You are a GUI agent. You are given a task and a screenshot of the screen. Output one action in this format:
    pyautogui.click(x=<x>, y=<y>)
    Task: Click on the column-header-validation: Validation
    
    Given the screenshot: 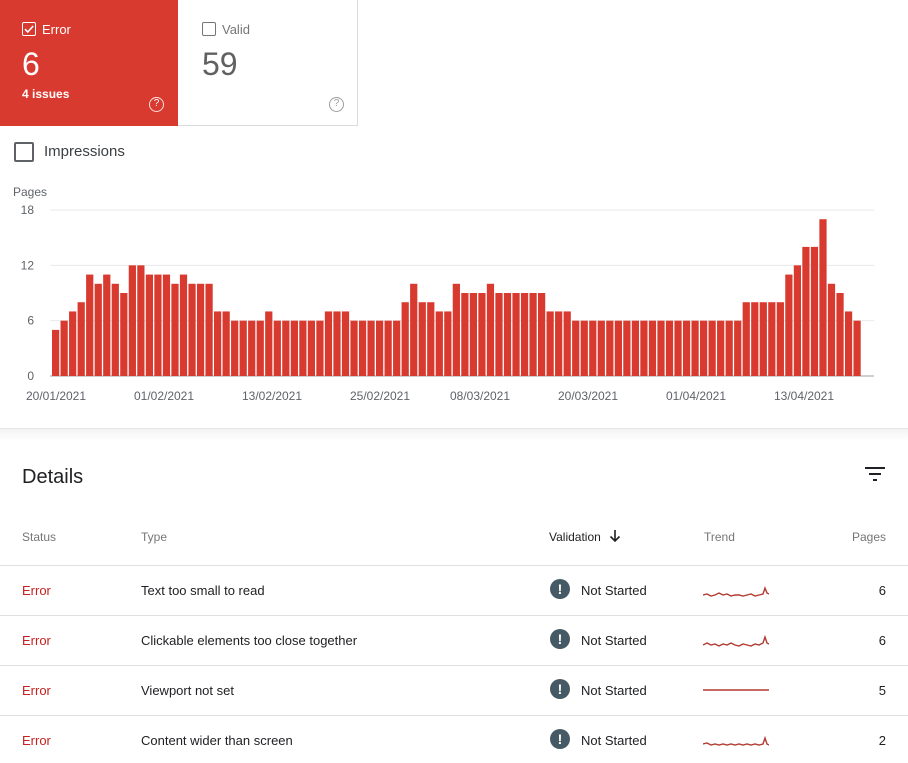 What is the action you would take?
    pyautogui.click(x=575, y=537)
    